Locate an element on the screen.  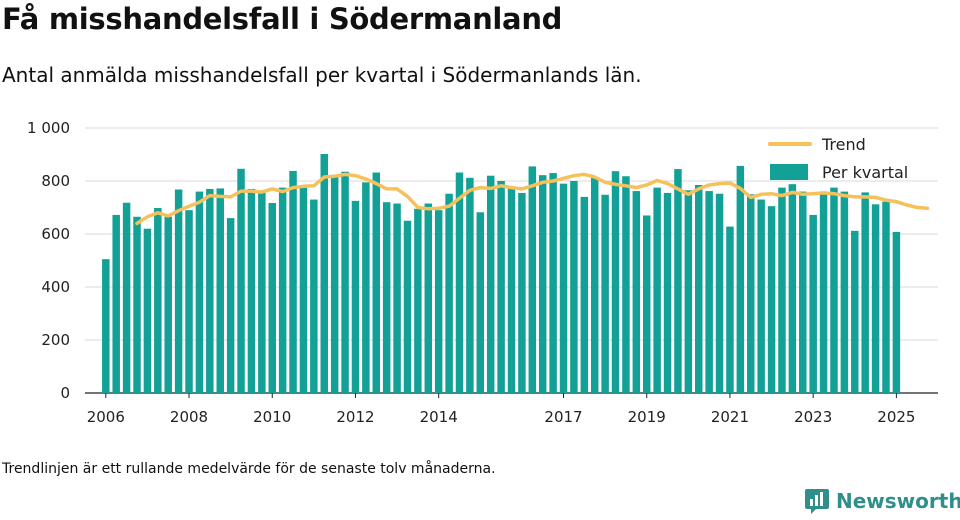
x-tick-label: 2023 is located at coordinates (813, 417).